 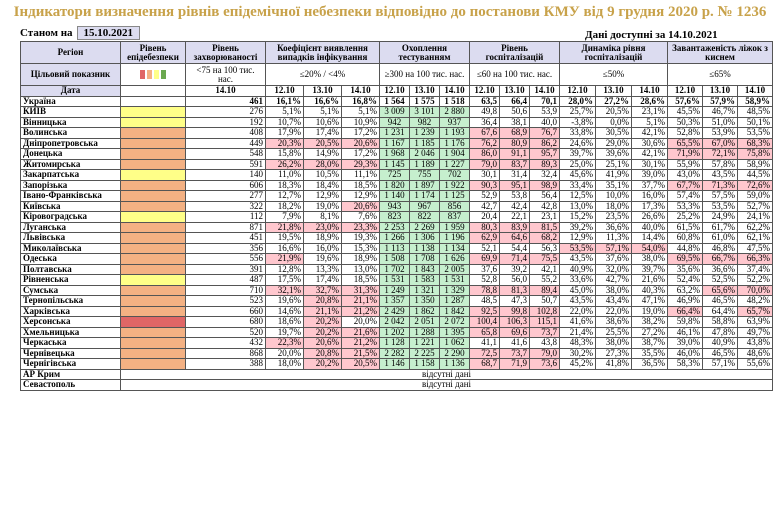 What do you see at coordinates (397, 374) in the screenshot?
I see `table-row: АР Крим відсутні дані` at bounding box center [397, 374].